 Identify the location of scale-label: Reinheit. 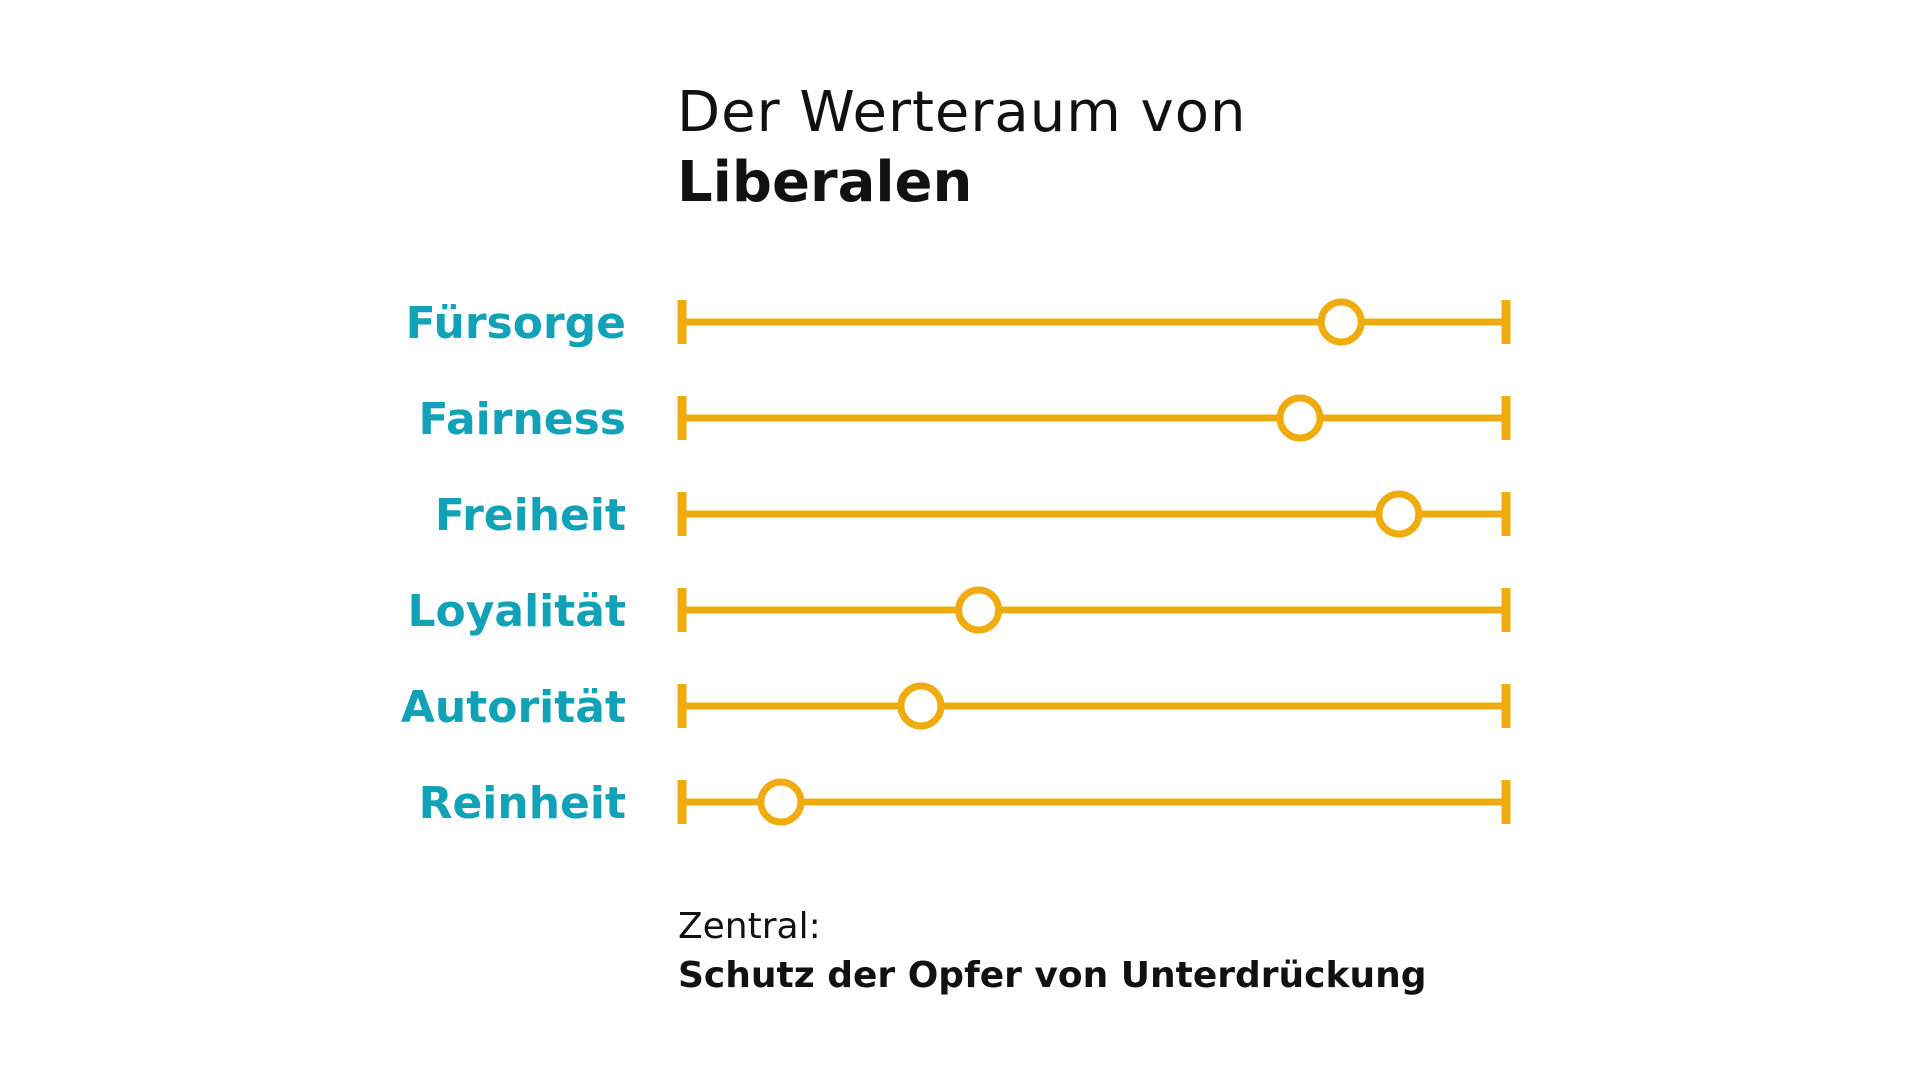
(522, 803).